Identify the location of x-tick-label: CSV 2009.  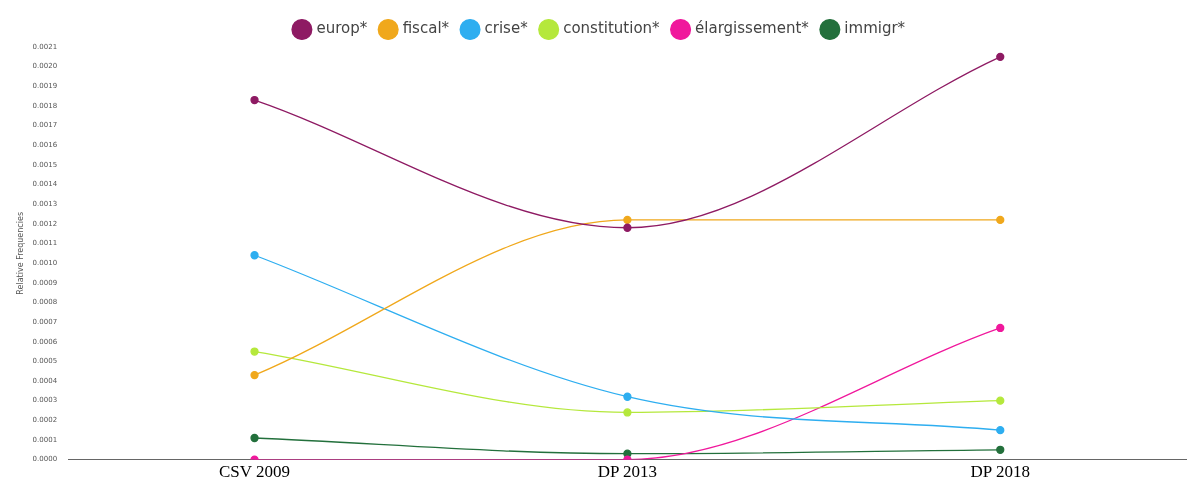
(255, 472).